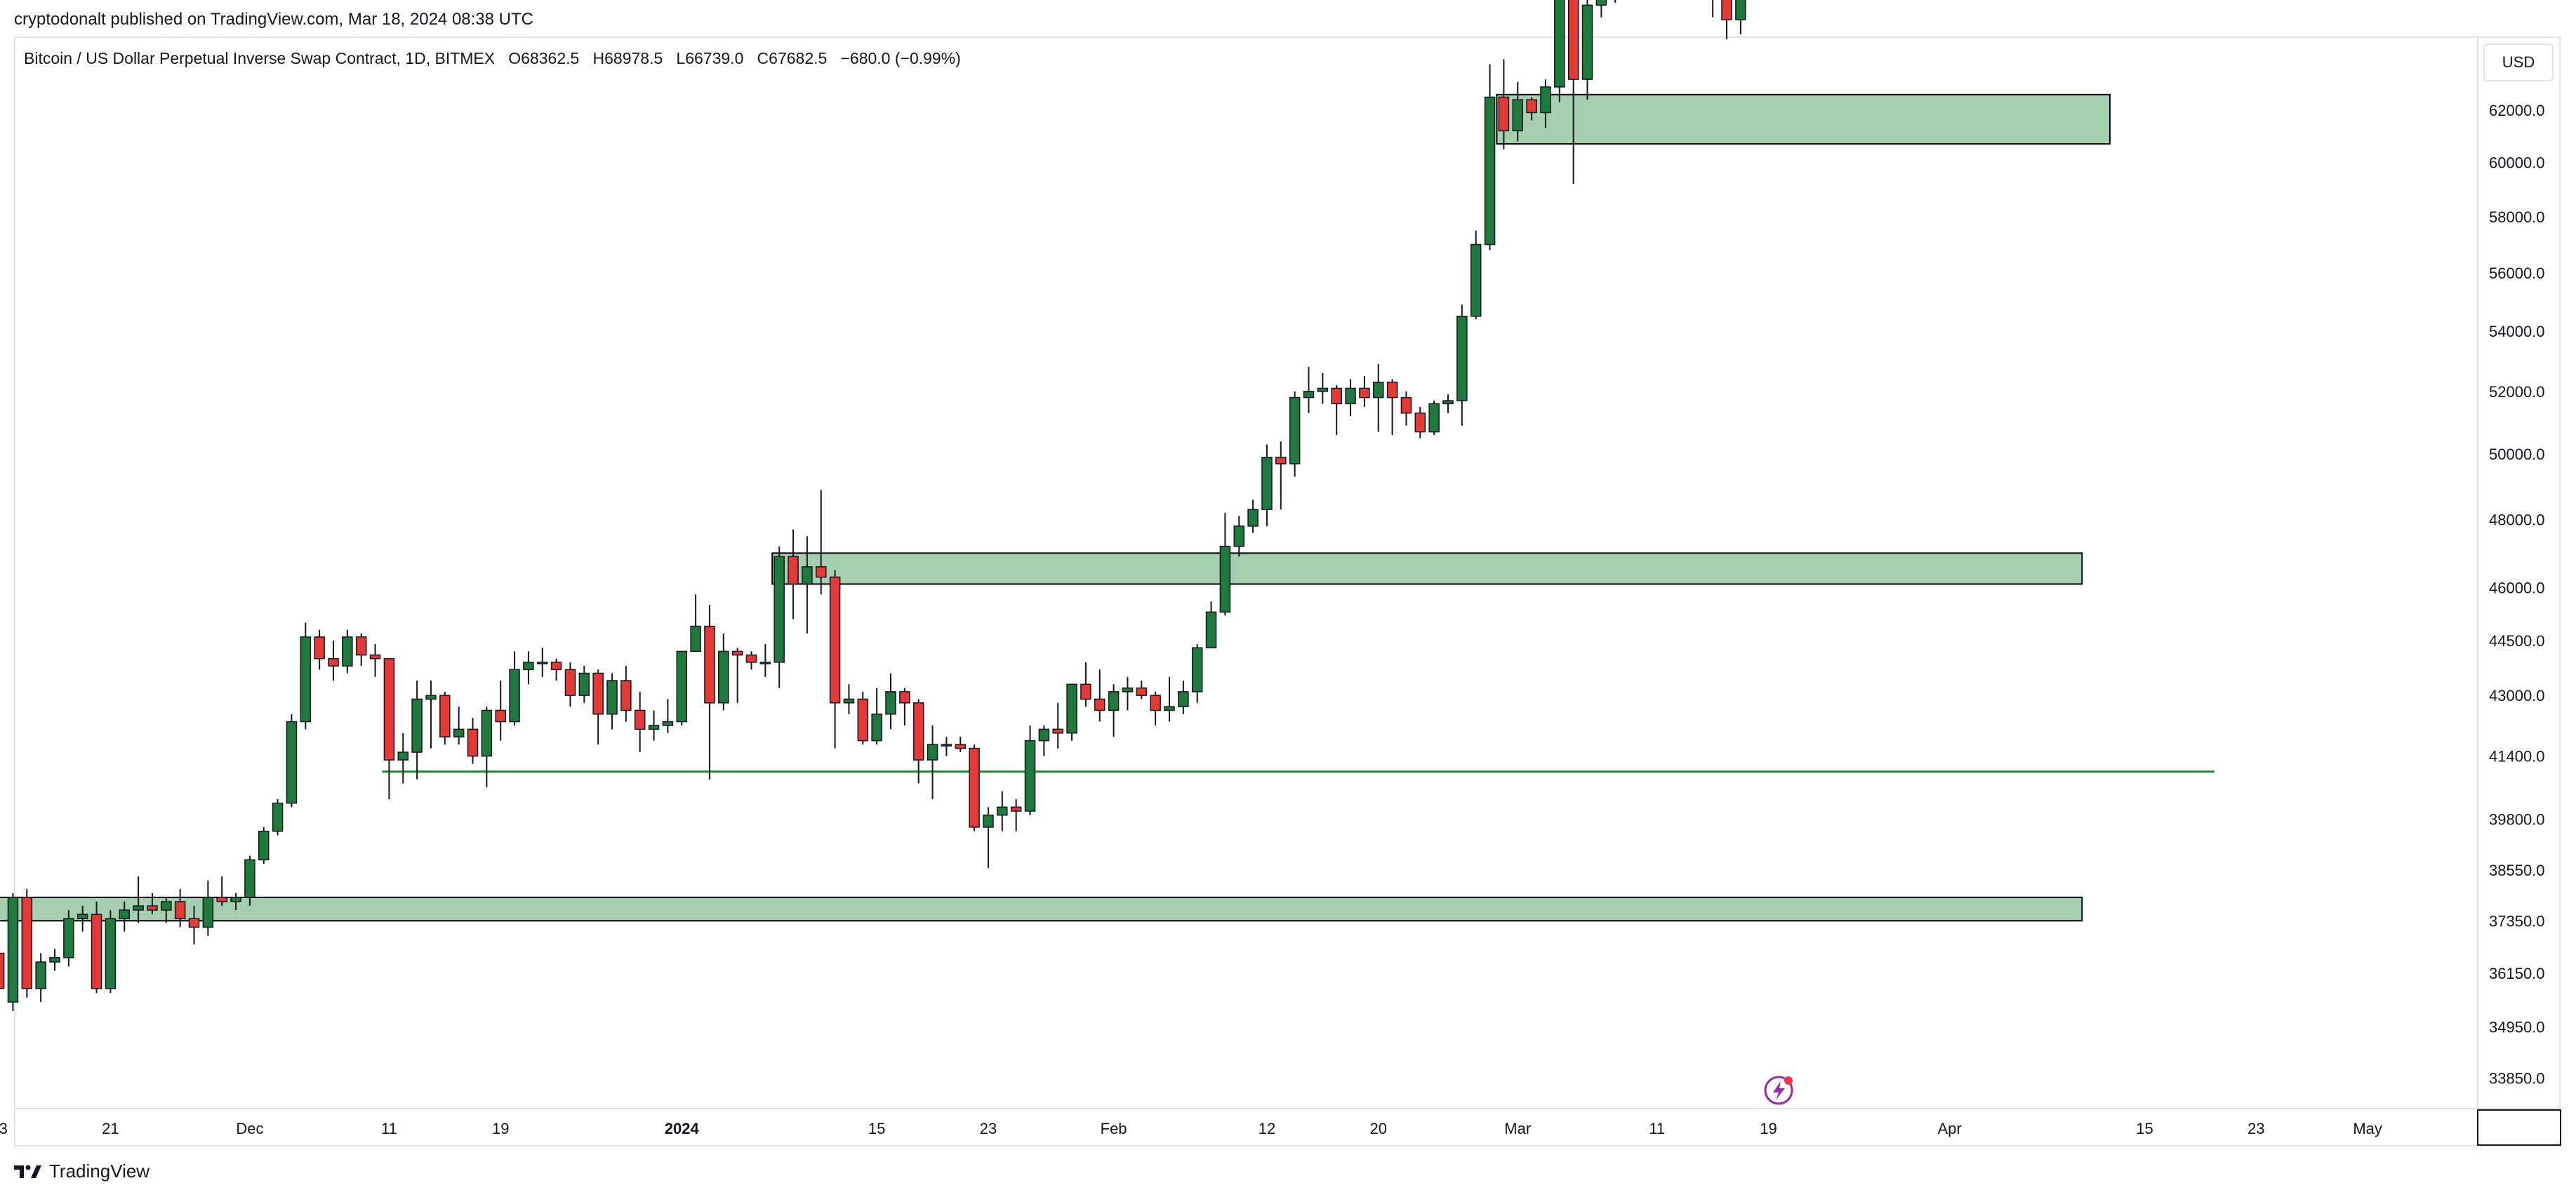  Describe the element at coordinates (763, 58) in the screenshot. I see `close-label: C` at that location.